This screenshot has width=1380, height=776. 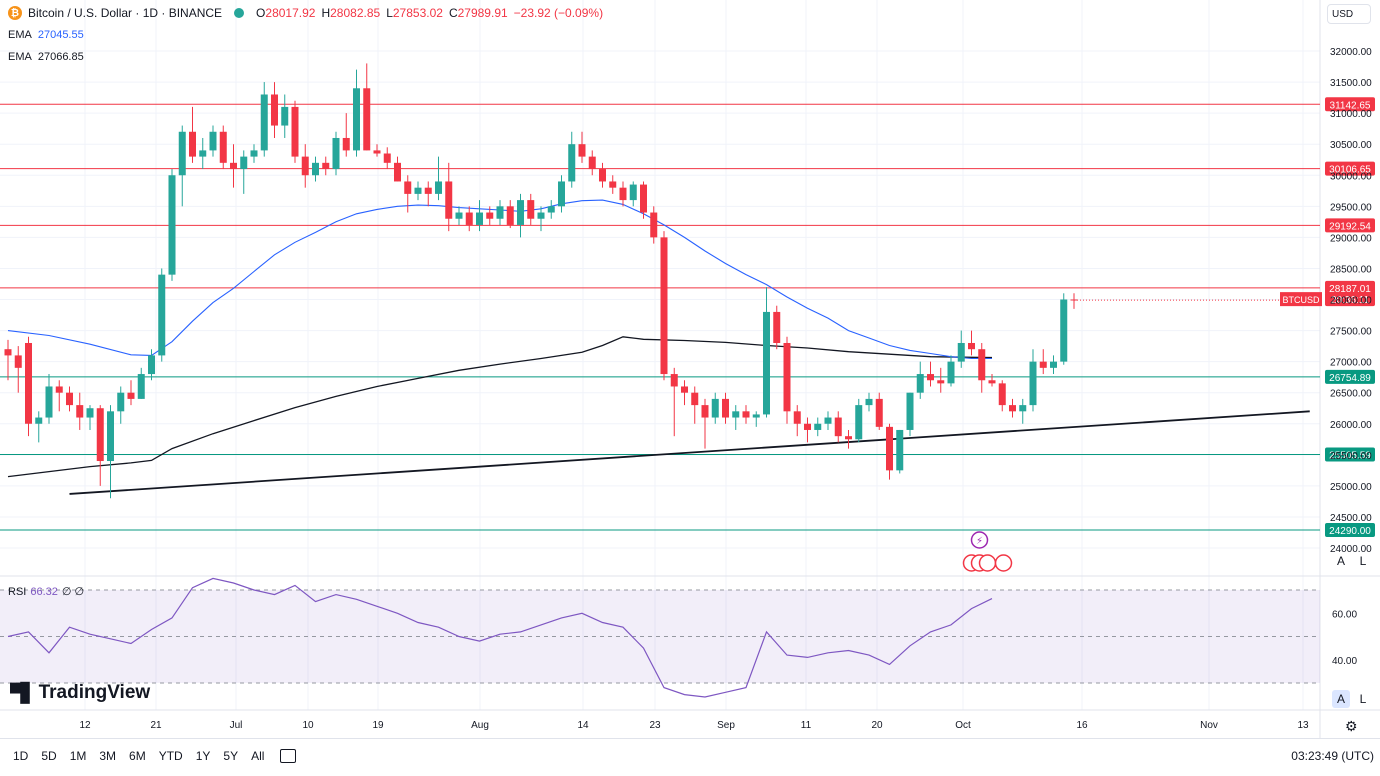 What do you see at coordinates (979, 540) in the screenshot?
I see `lightning-event-icon` at bounding box center [979, 540].